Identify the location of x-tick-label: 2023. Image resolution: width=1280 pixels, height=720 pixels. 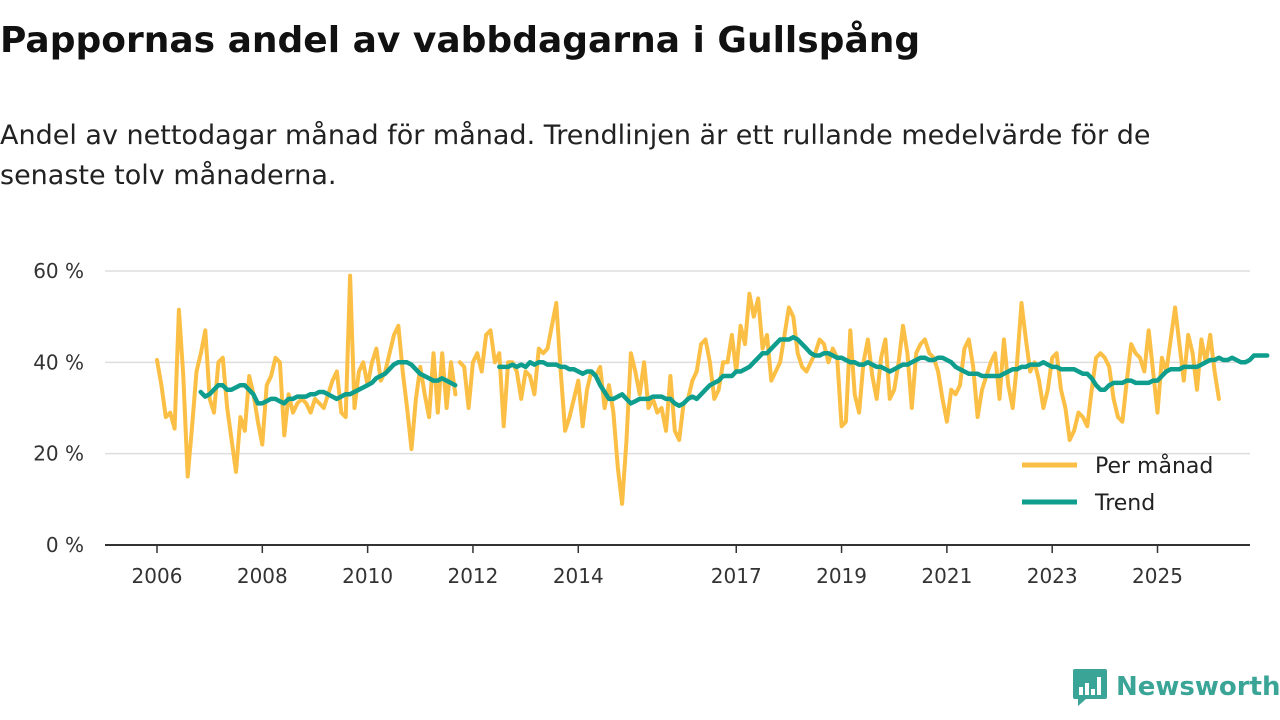
(1052, 576).